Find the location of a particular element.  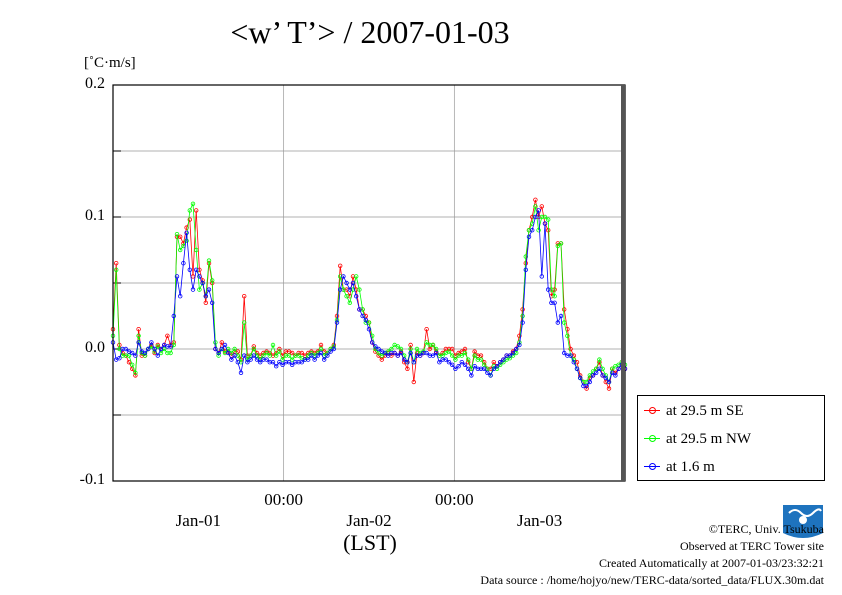

legend-label-1-6m: at 1.6 m is located at coordinates (690, 466).